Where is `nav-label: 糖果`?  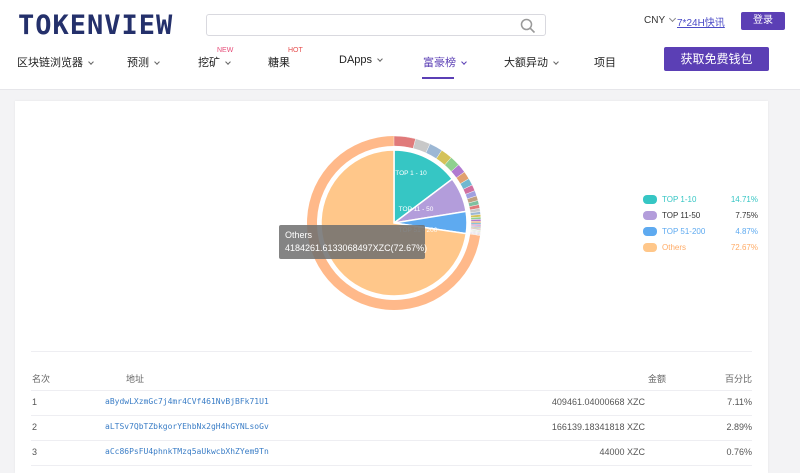
nav-label: 糖果 is located at coordinates (279, 63).